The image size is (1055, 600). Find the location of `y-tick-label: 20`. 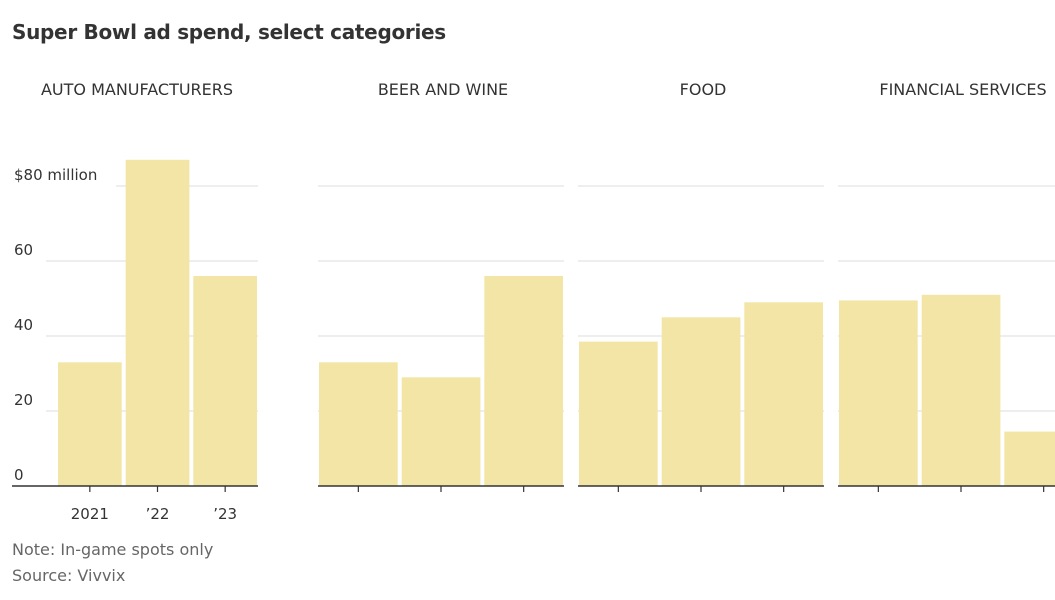

y-tick-label: 20 is located at coordinates (23, 400).